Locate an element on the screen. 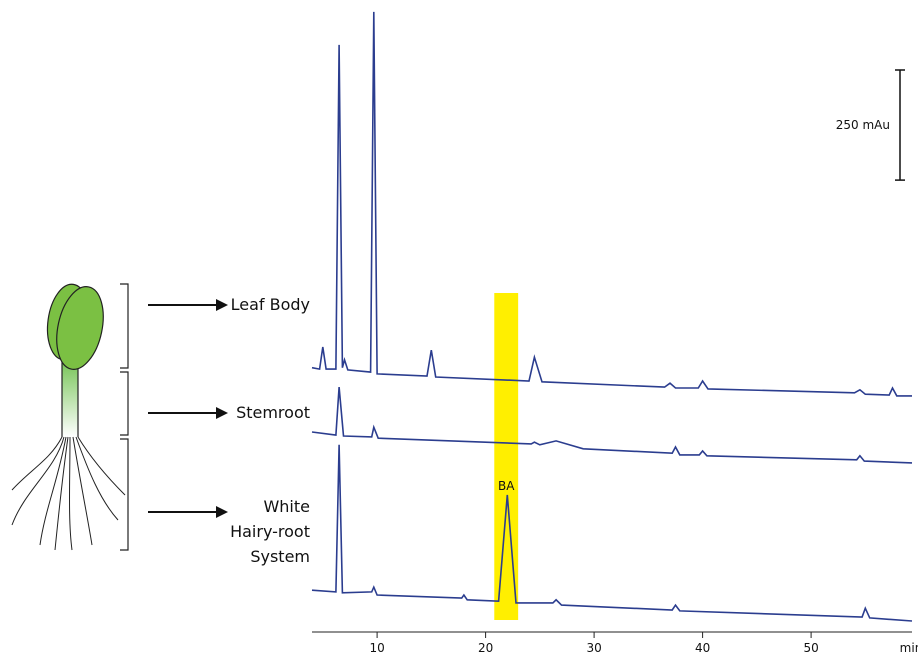 The width and height of the screenshot is (918, 658). scale-label: 250 mAu is located at coordinates (863, 125).